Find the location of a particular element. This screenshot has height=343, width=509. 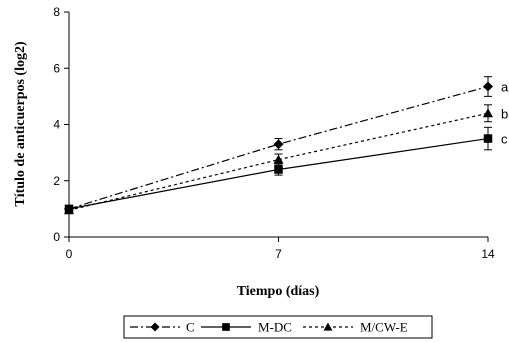

legend-label-m-cw-e: M/CW-E is located at coordinates (384, 327).